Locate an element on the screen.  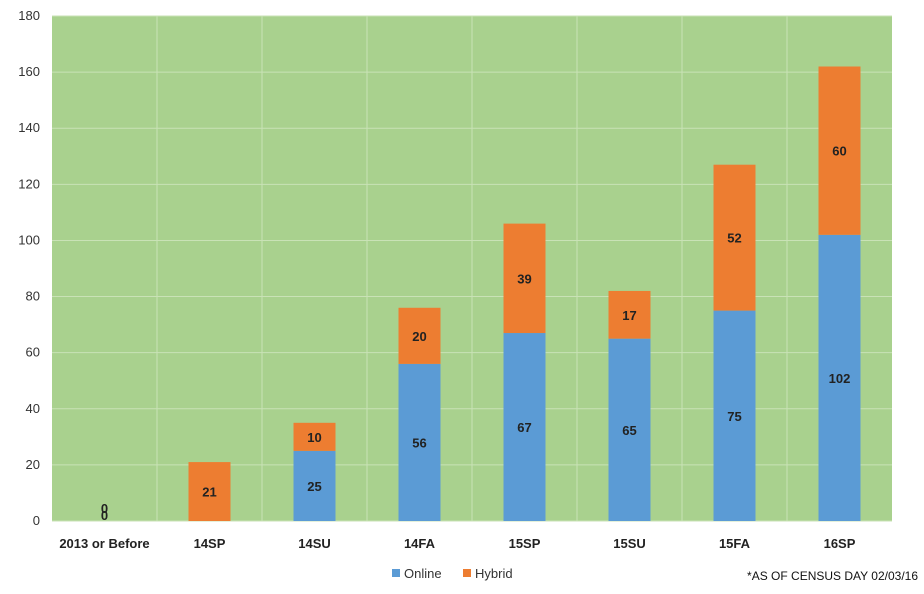
data-label: 65 is located at coordinates (629, 430).